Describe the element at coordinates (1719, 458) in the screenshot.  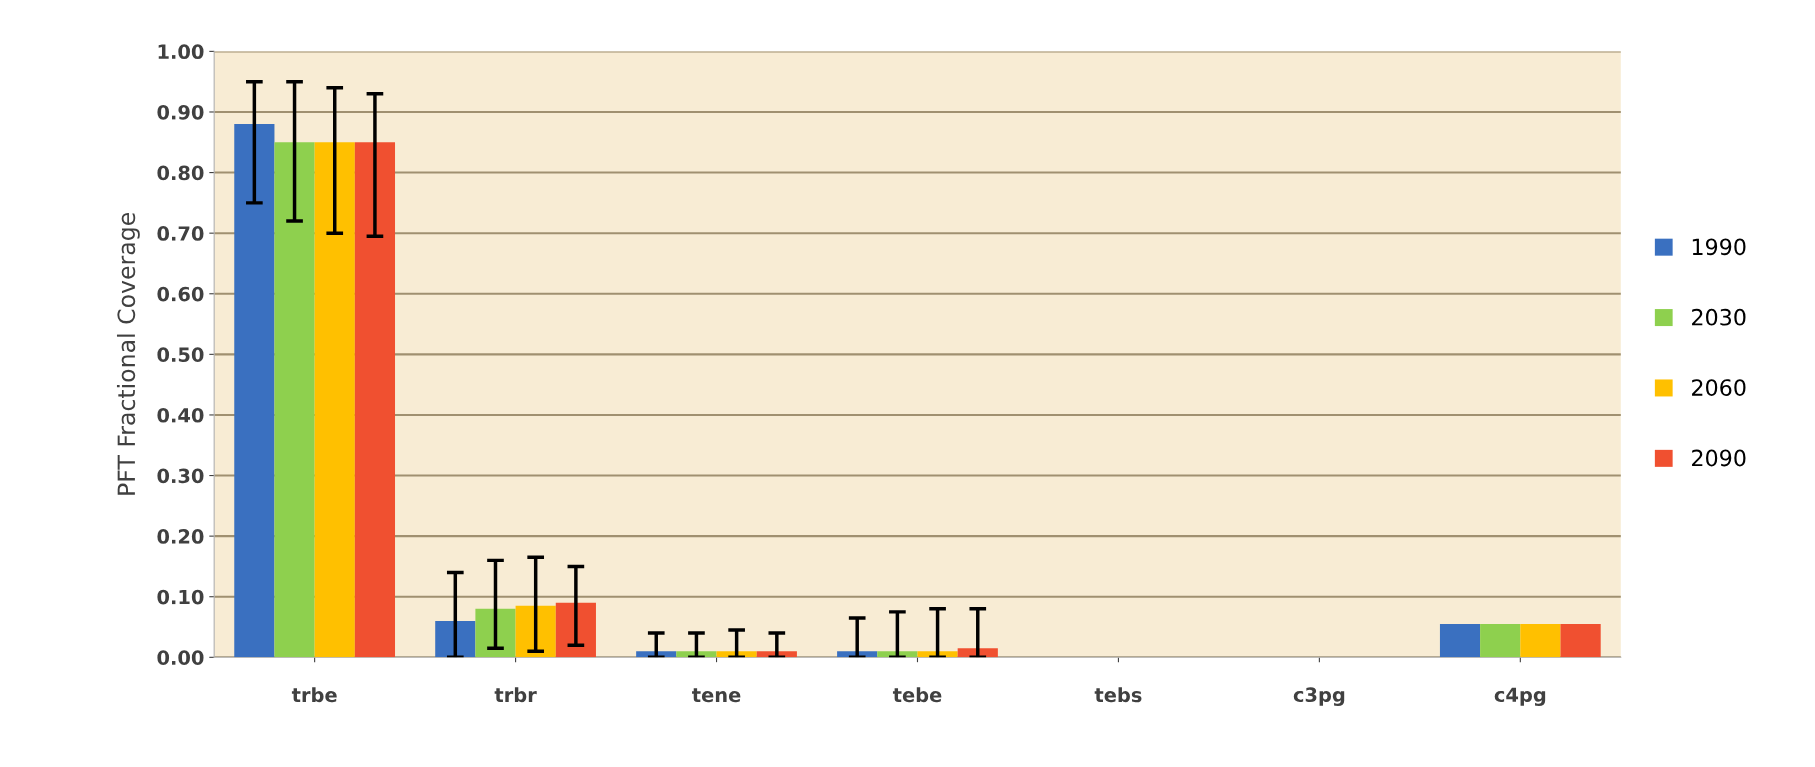
I see `legend-label: 2090` at that location.